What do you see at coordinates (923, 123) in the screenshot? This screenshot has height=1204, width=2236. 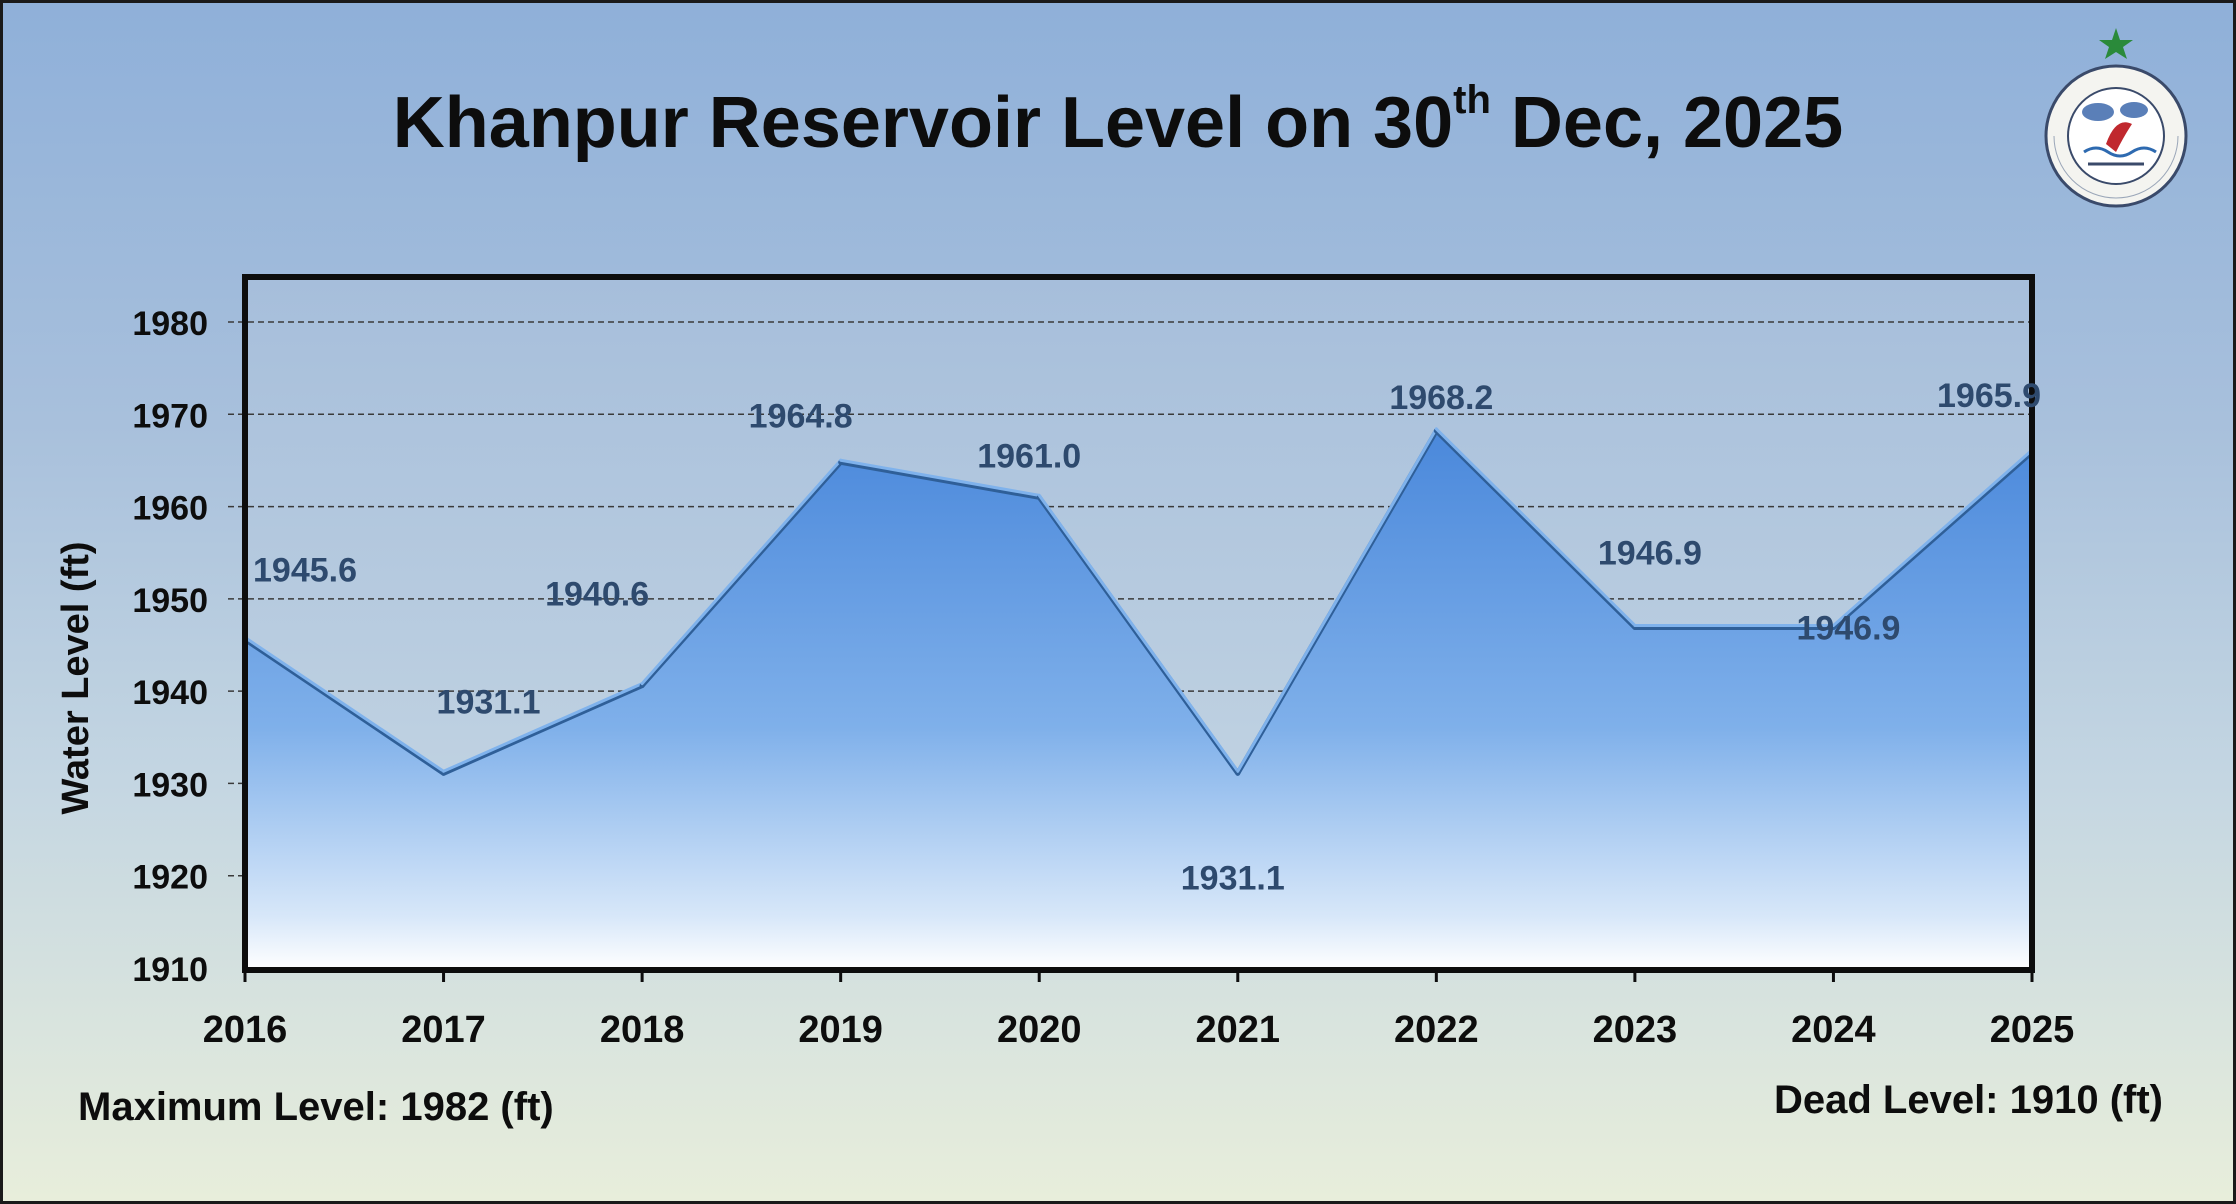 I see `title-main: Khanpur Reservoir Level on 30` at bounding box center [923, 123].